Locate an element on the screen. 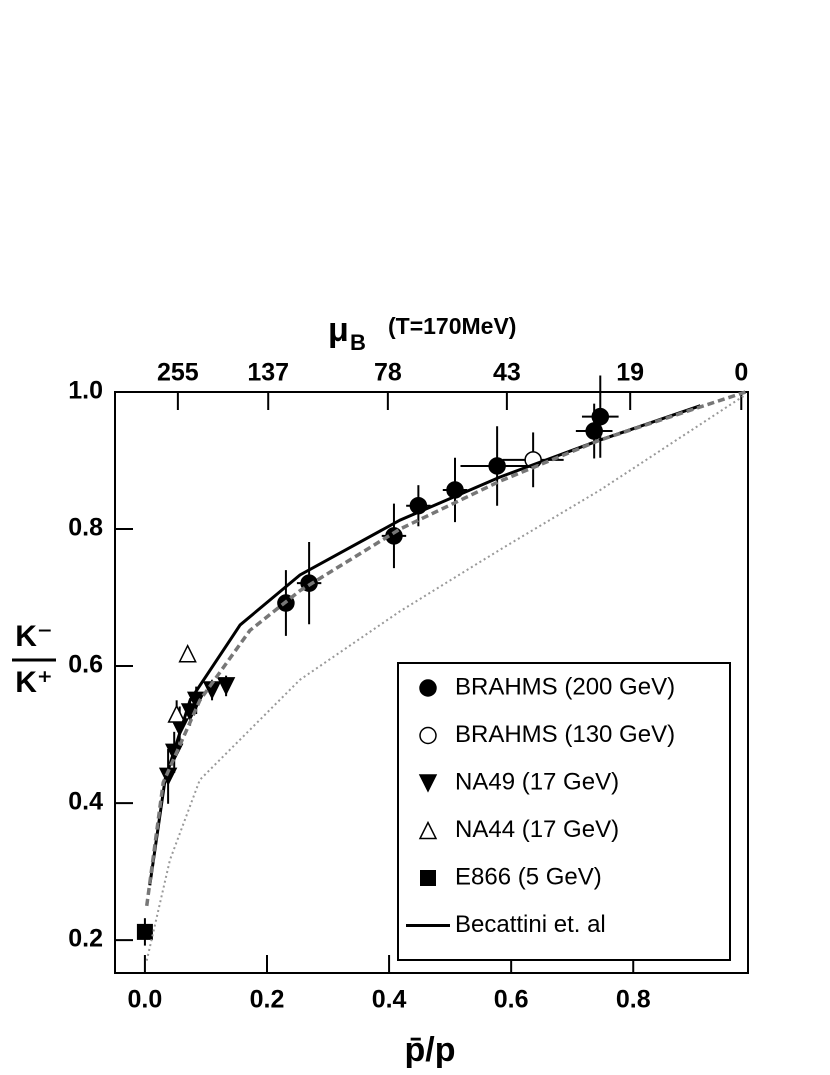 This screenshot has width=830, height=1075. y-tick-label: 0.2 is located at coordinates (85, 939).